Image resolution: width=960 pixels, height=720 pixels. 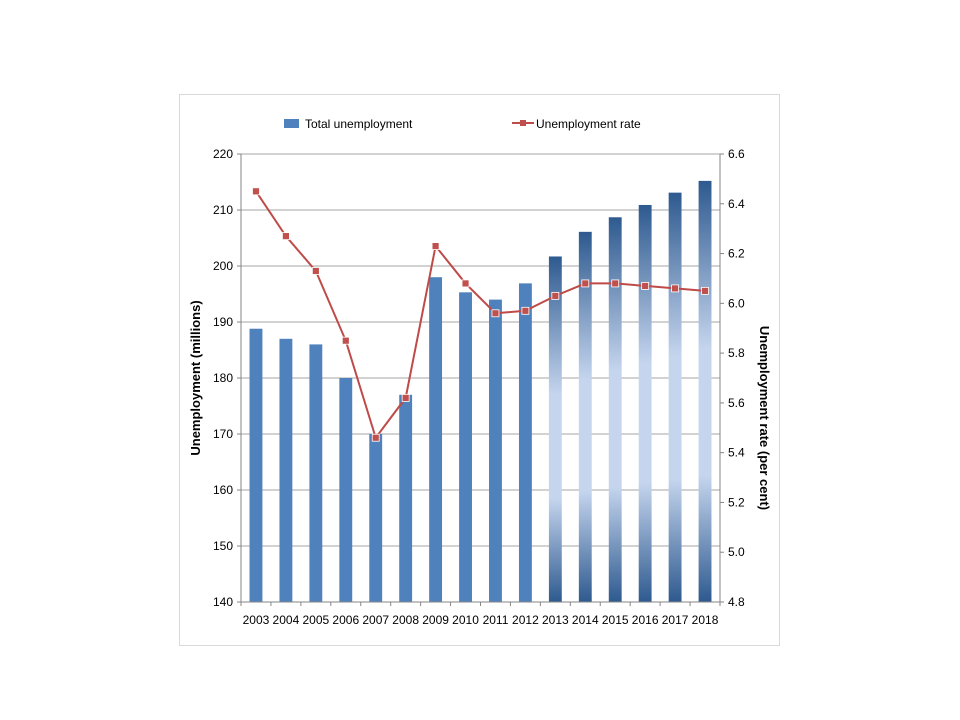 What do you see at coordinates (195, 377) in the screenshot?
I see `y-axis-title: Unemployment (millions)` at bounding box center [195, 377].